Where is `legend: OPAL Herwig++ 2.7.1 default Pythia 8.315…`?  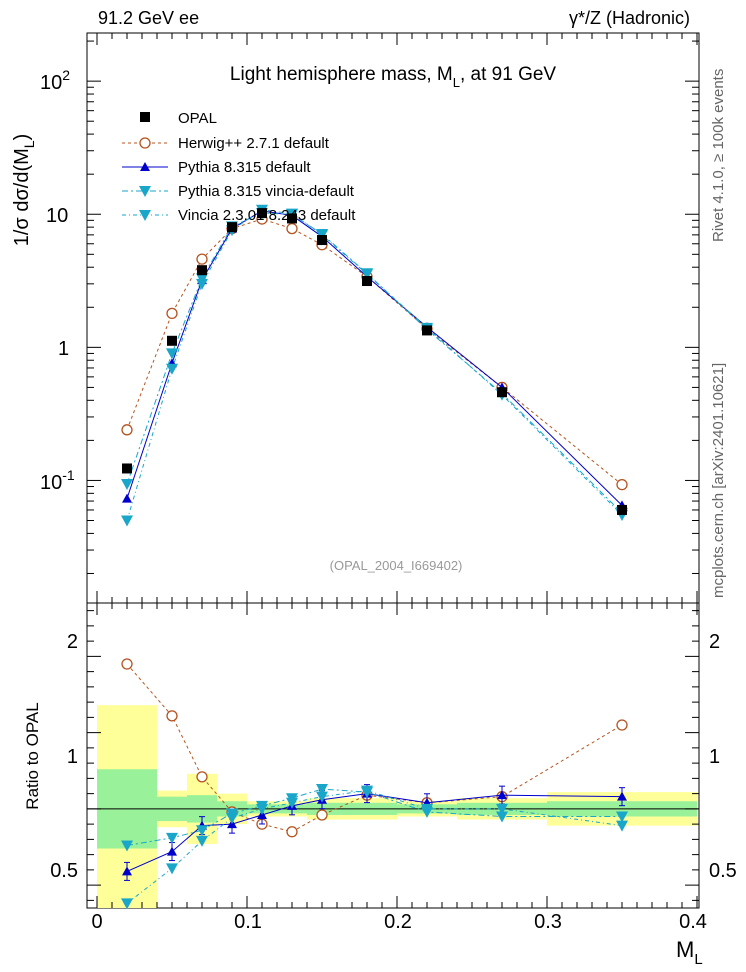
legend: OPAL Herwig++ 2.7.1 default Pythia 8.315… is located at coordinates (239, 167).